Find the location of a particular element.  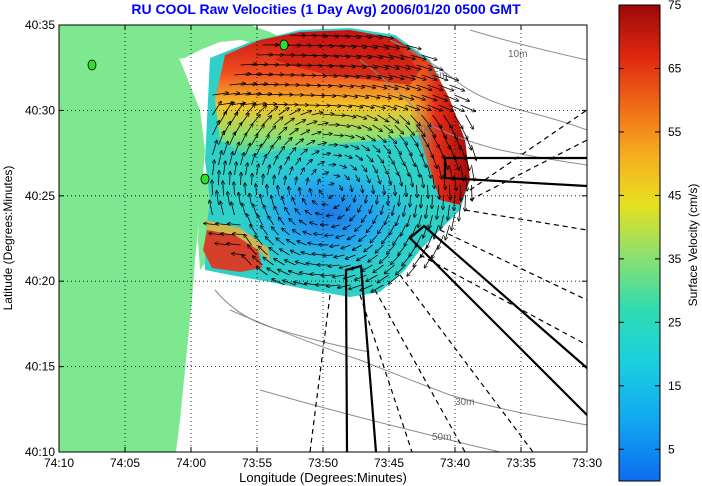

radar-ray-dashed is located at coordinates (386, 373).